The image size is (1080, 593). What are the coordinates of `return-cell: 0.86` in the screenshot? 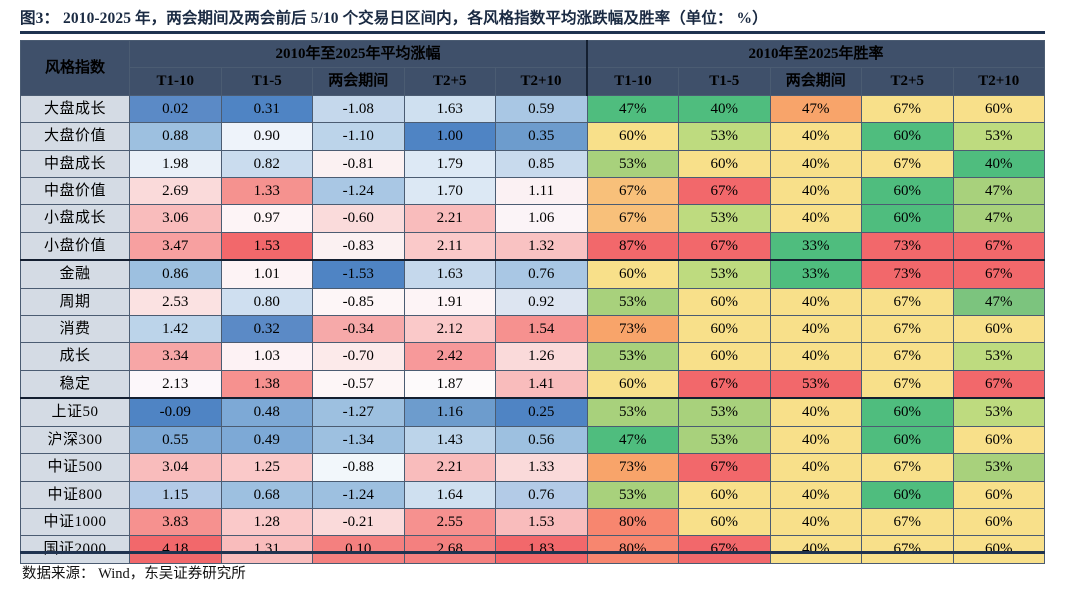 It's located at (175, 274).